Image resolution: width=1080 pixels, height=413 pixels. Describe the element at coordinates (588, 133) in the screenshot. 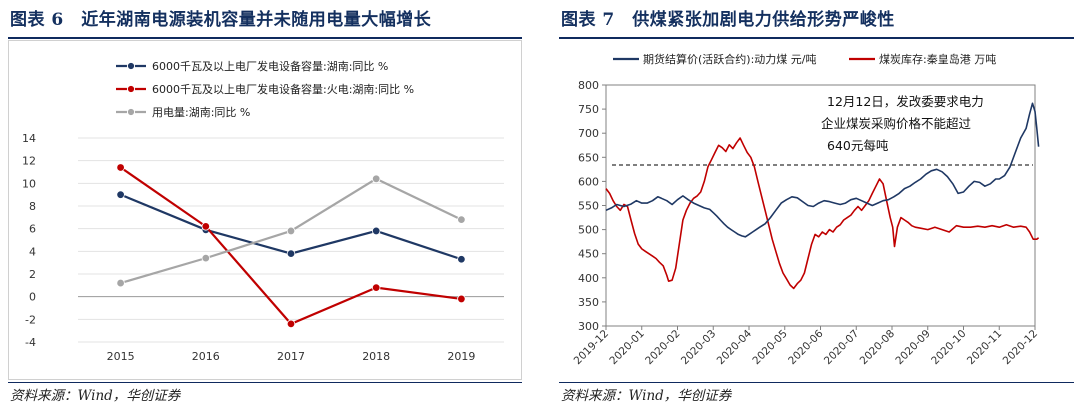

I see `right-y-tick-label: 700` at that location.